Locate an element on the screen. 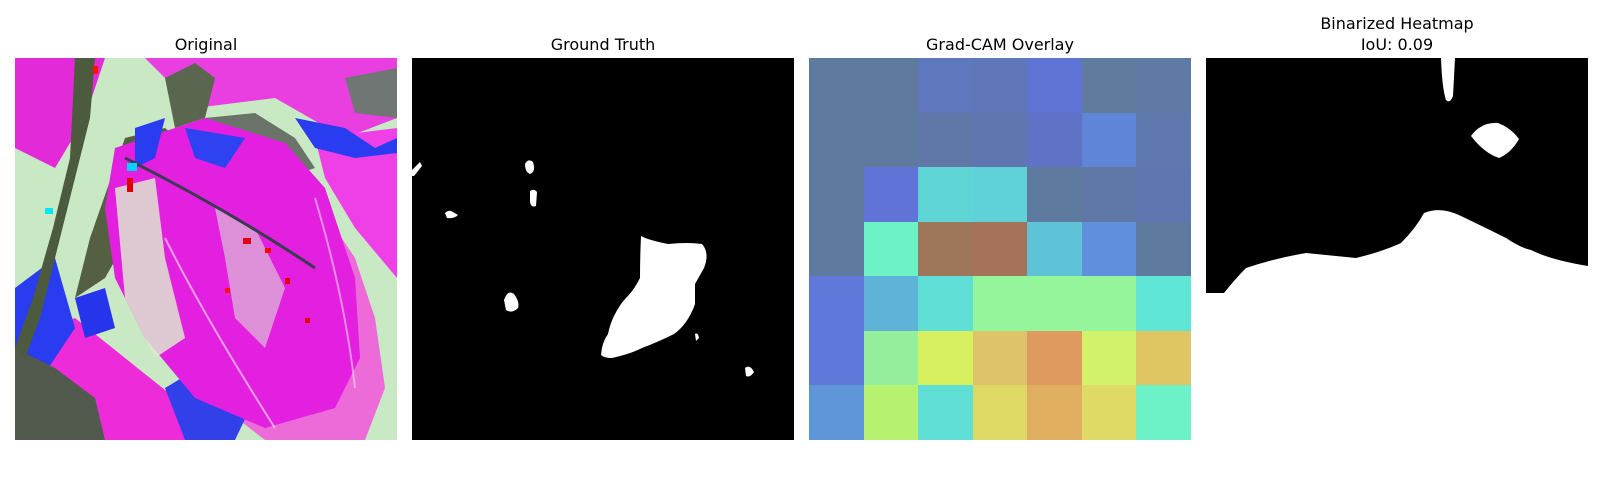 The image size is (1600, 500). panel-title: Grad-CAM Overlay is located at coordinates (1000, 44).